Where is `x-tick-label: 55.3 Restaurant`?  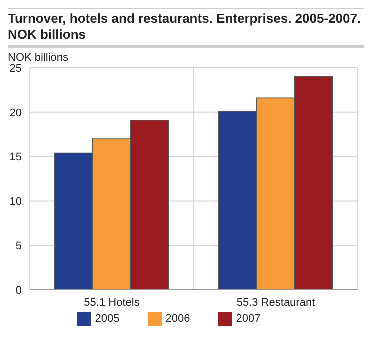
x-tick-label: 55.3 Restaurant is located at coordinates (276, 302).